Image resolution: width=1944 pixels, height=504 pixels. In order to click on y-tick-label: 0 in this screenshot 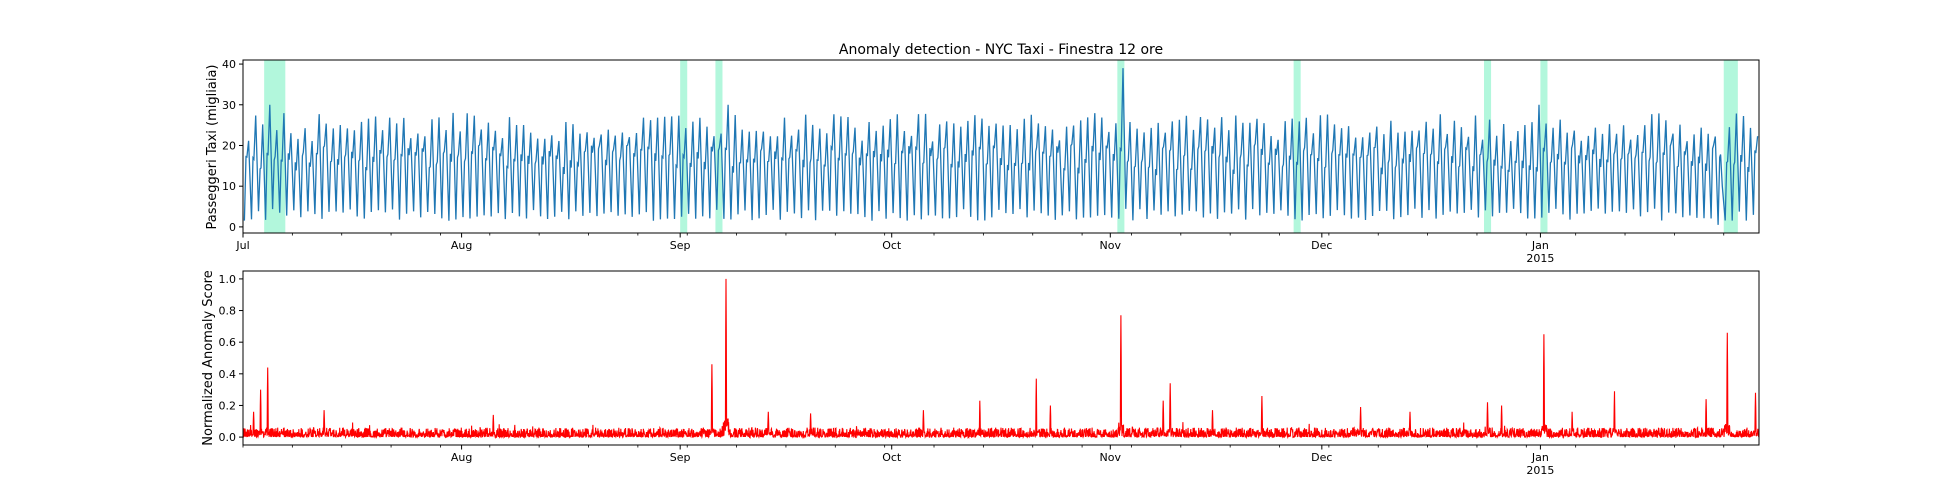, I will do `click(232, 227)`.